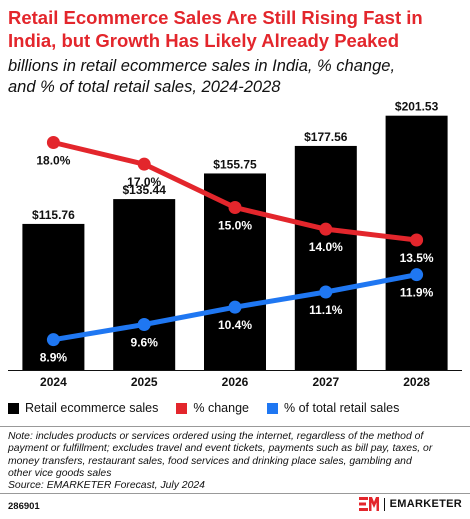 Image resolution: width=470 pixels, height=519 pixels. Describe the element at coordinates (325, 382) in the screenshot. I see `x-tick-label-2027: 2027` at that location.